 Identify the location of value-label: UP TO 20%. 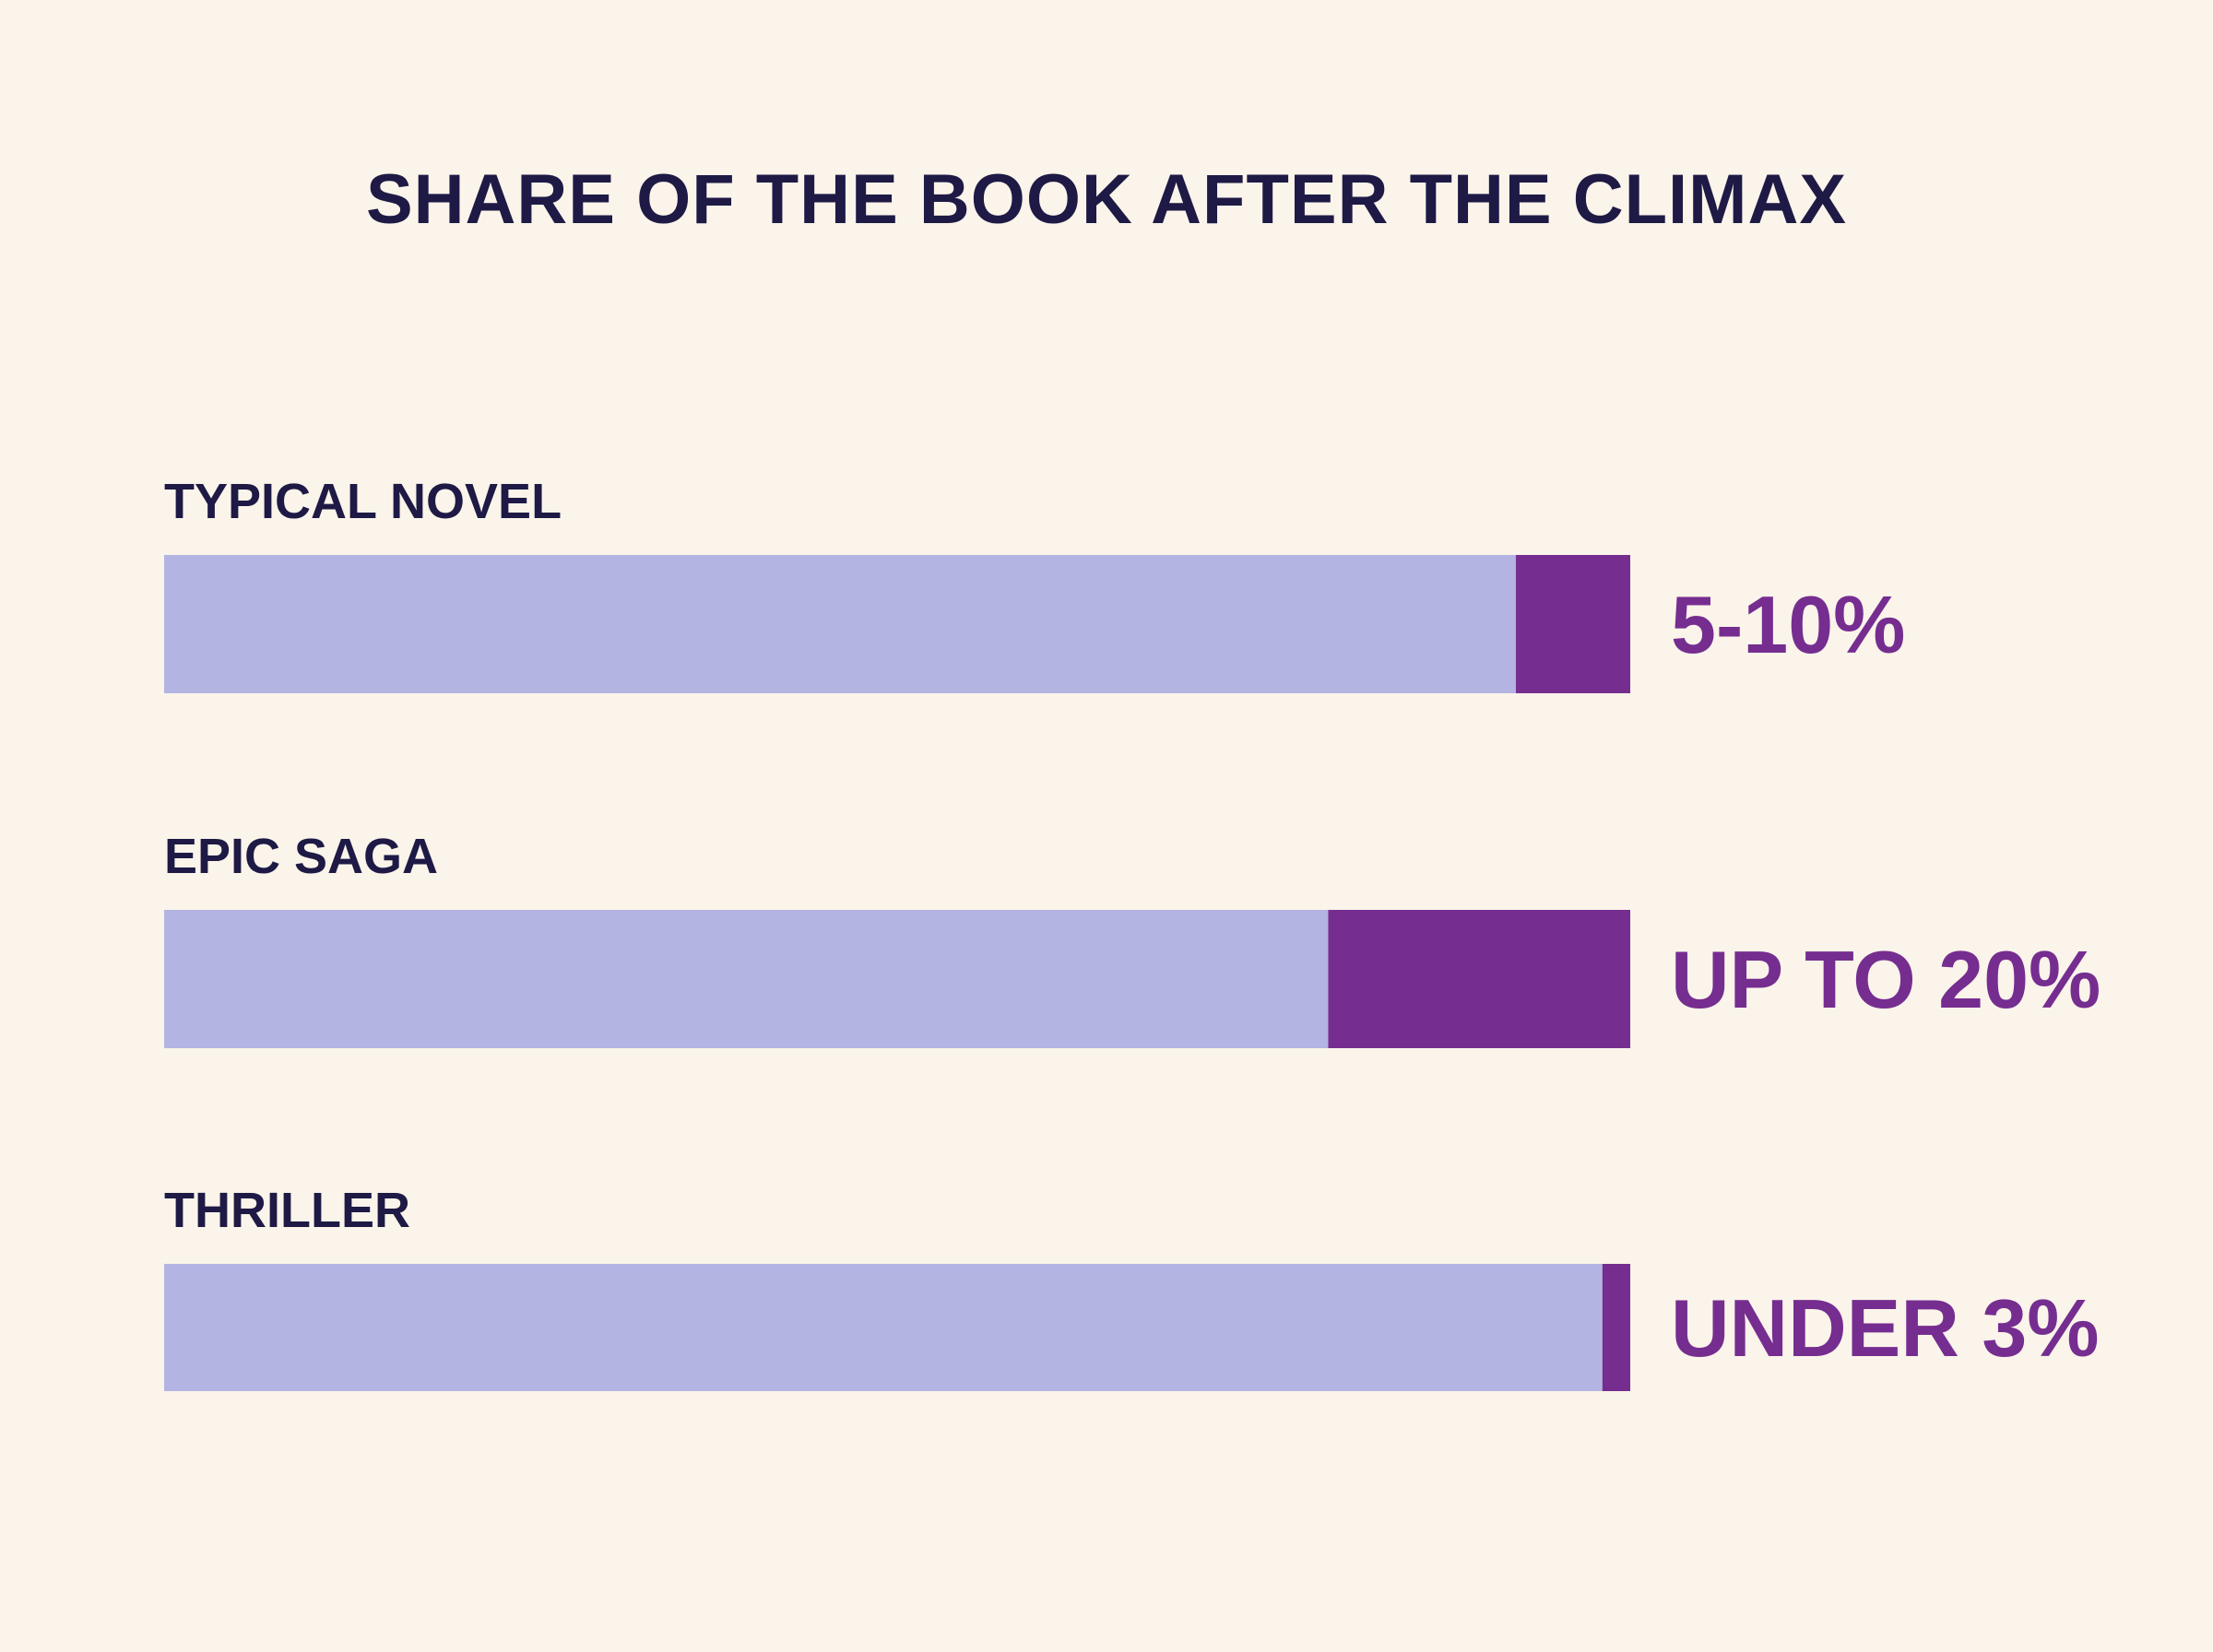
(1886, 980).